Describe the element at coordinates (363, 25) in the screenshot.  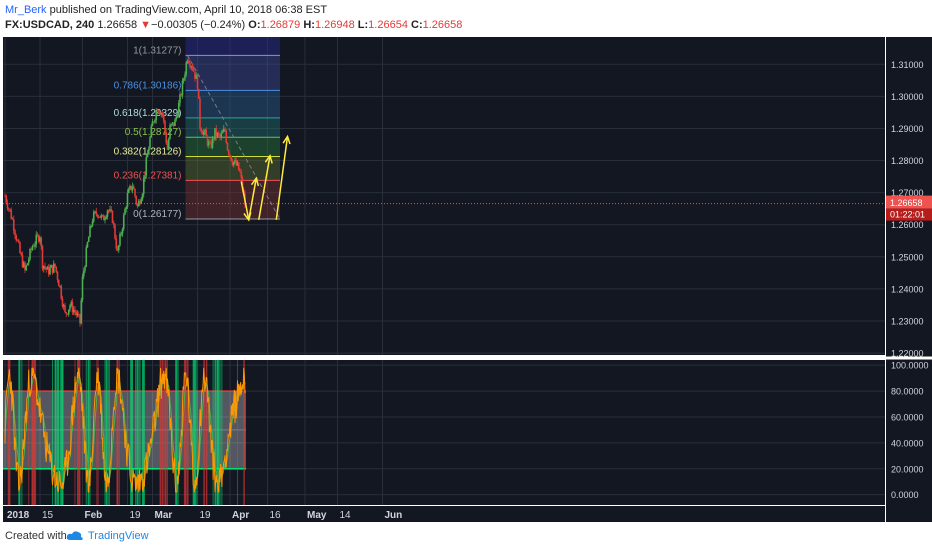
I see `low-label: L:` at that location.